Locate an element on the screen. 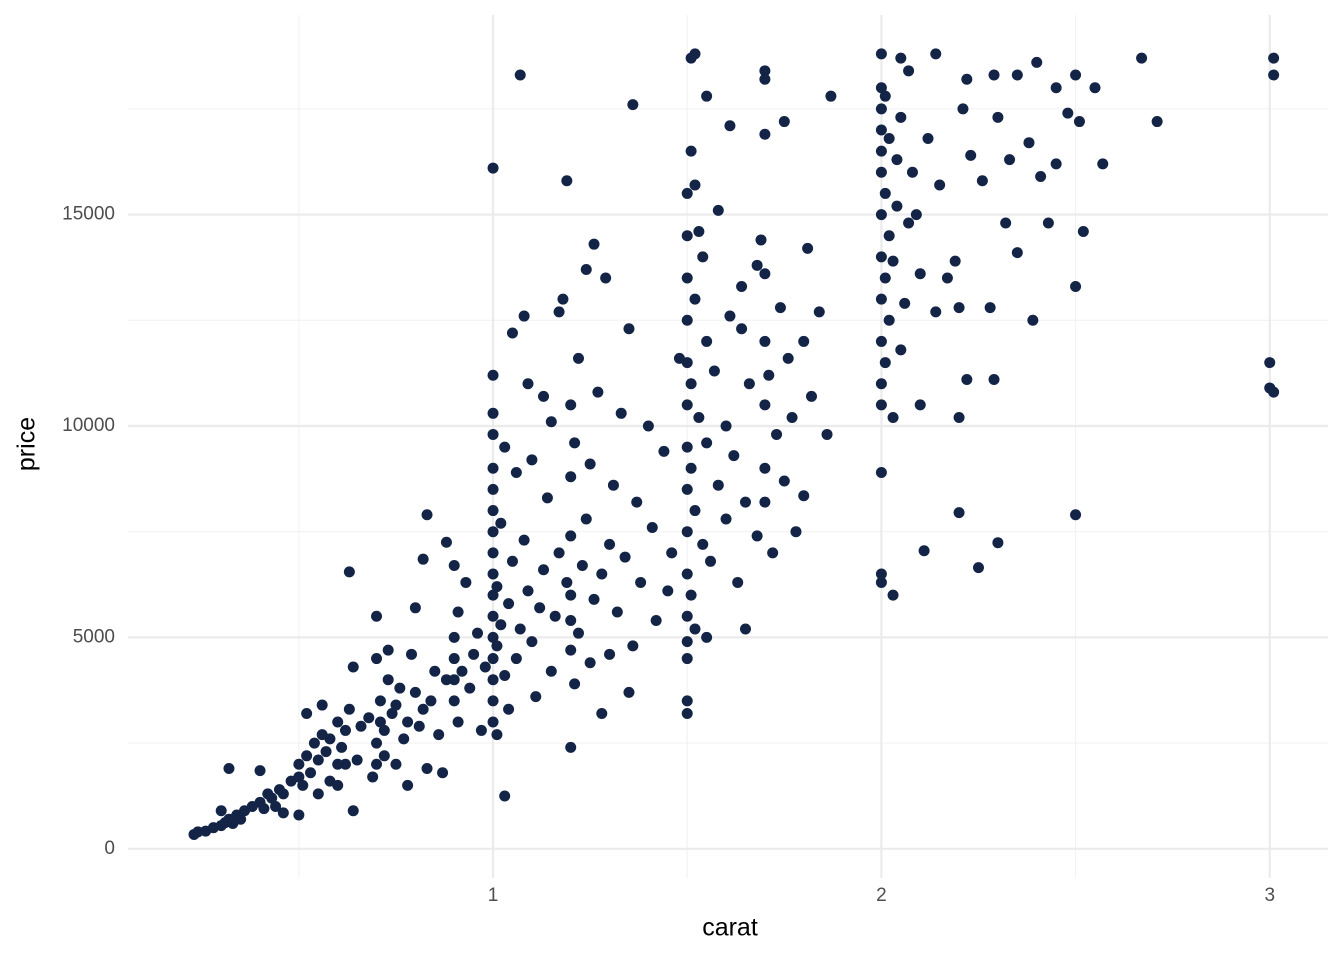 The image size is (1344, 960). x-tick-label: 1 is located at coordinates (493, 895).